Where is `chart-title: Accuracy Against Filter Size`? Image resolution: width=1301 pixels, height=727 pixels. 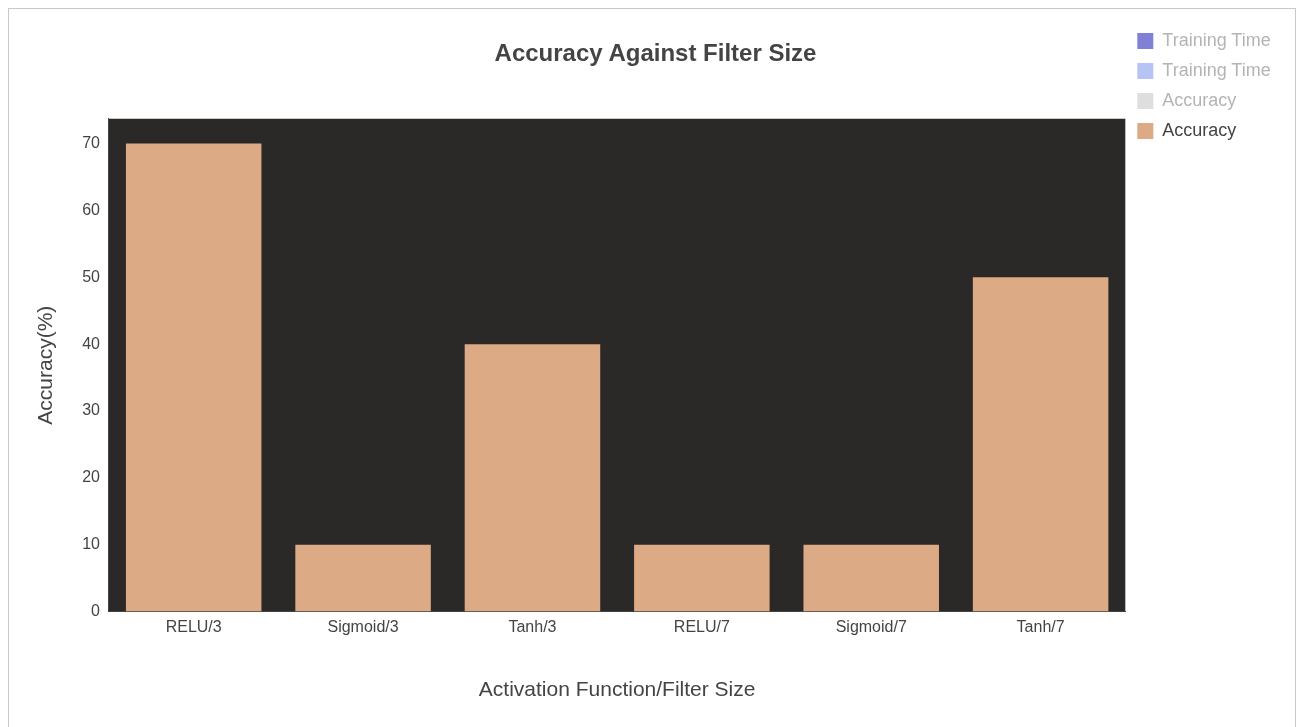
chart-title: Accuracy Against Filter Size is located at coordinates (655, 53).